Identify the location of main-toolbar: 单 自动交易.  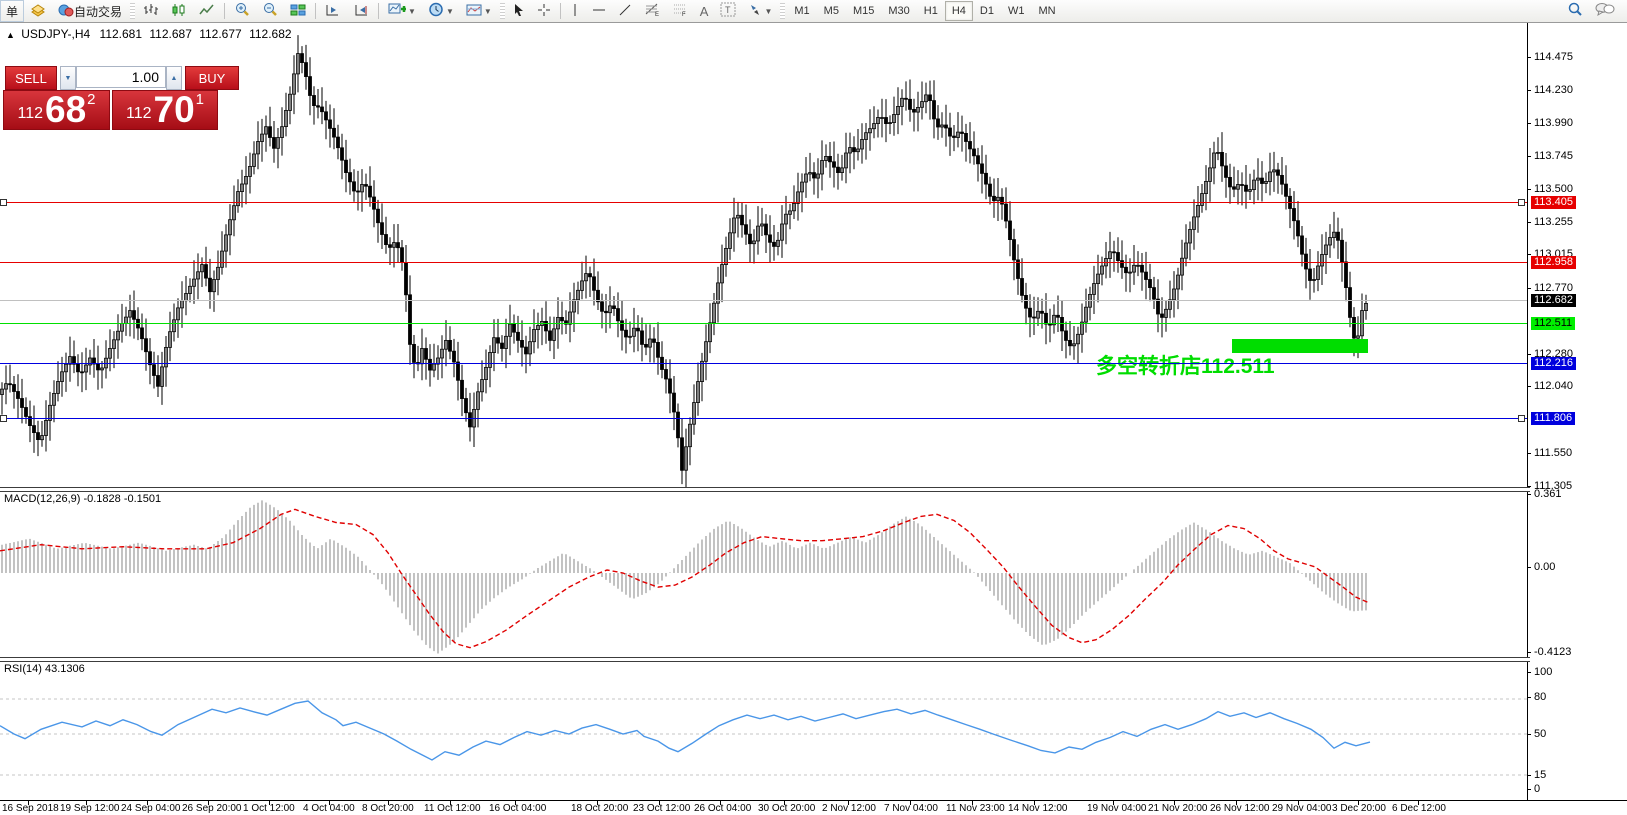
(813, 11).